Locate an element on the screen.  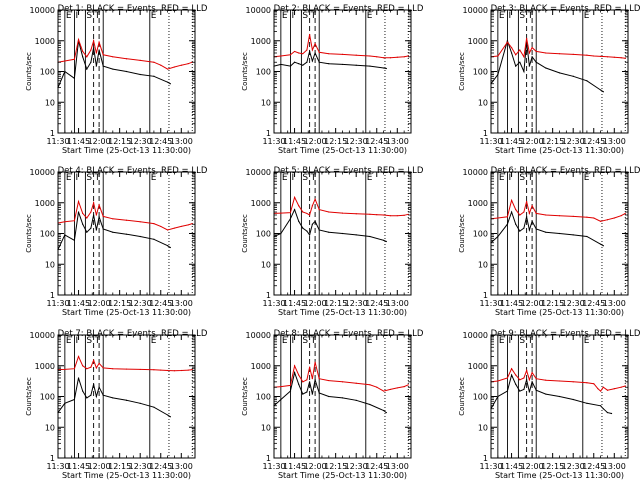
y-tick-label: 1000 is located at coordinates (45, 366).